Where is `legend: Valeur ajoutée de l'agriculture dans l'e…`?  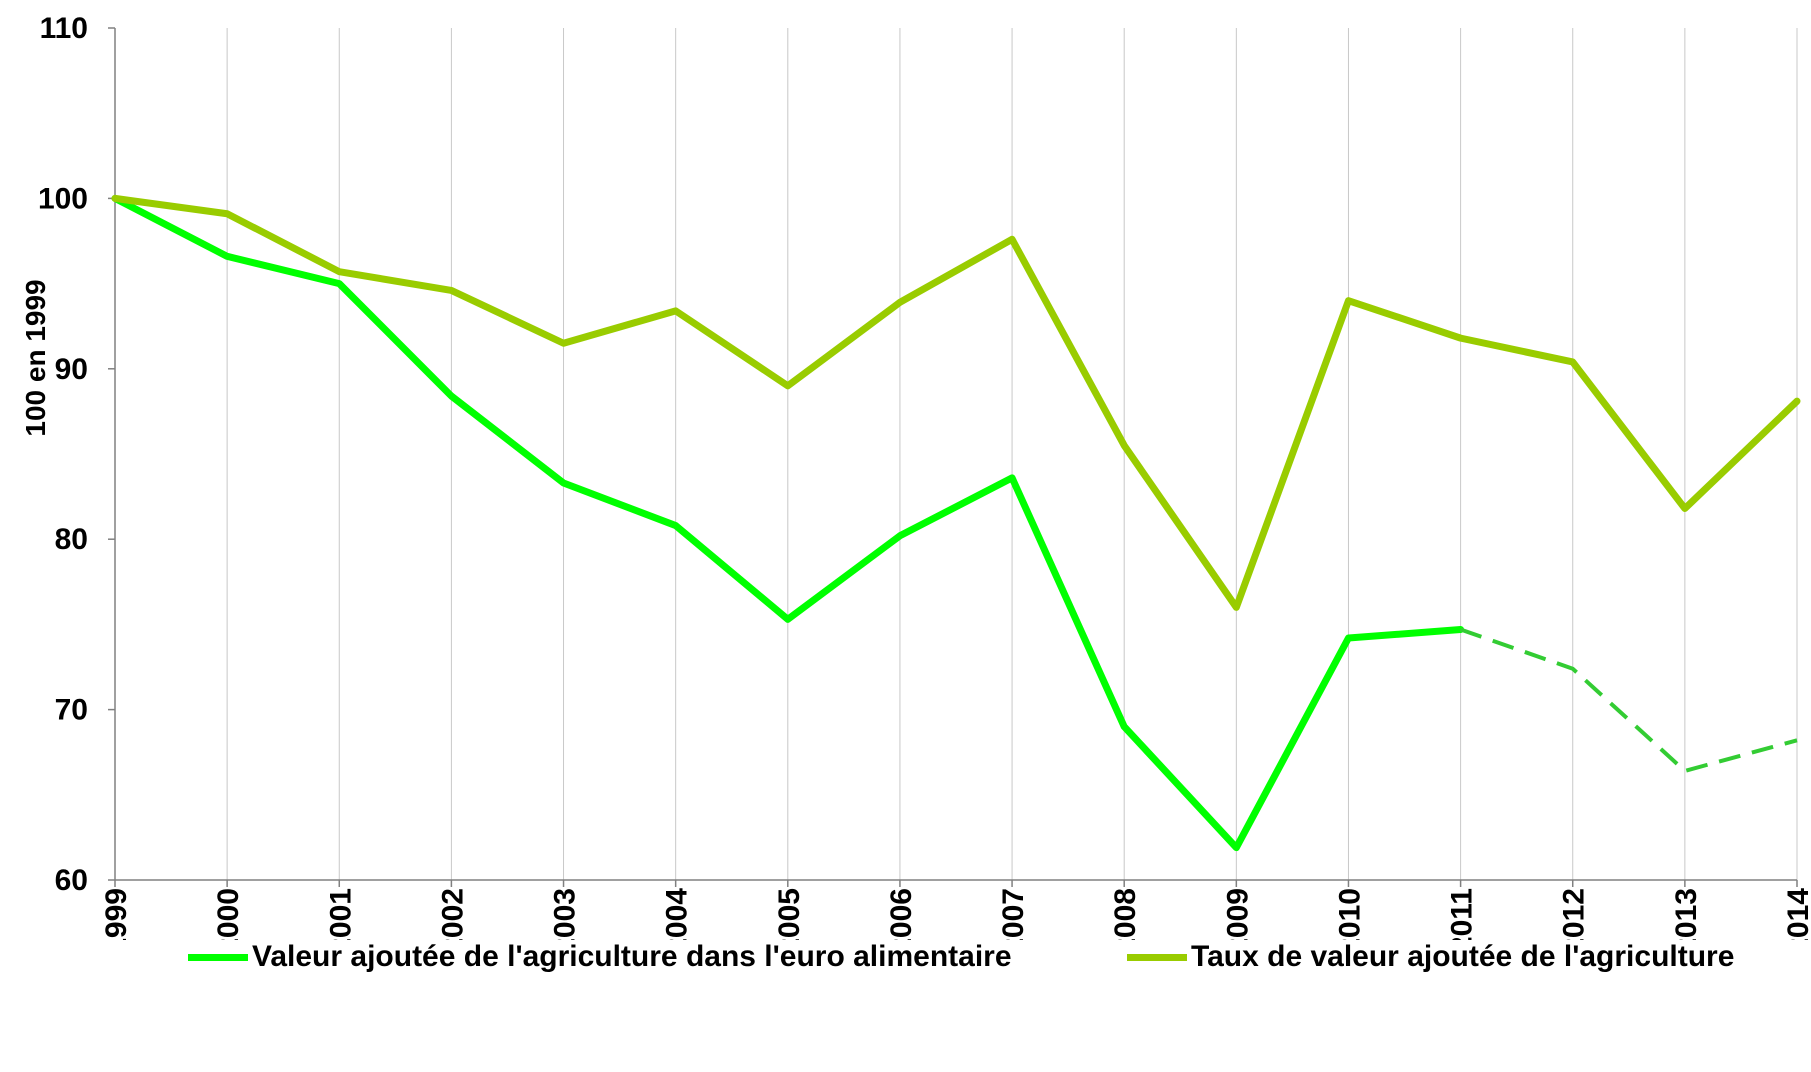 legend: Valeur ajoutée de l'agriculture dans l'e… is located at coordinates (905, 965).